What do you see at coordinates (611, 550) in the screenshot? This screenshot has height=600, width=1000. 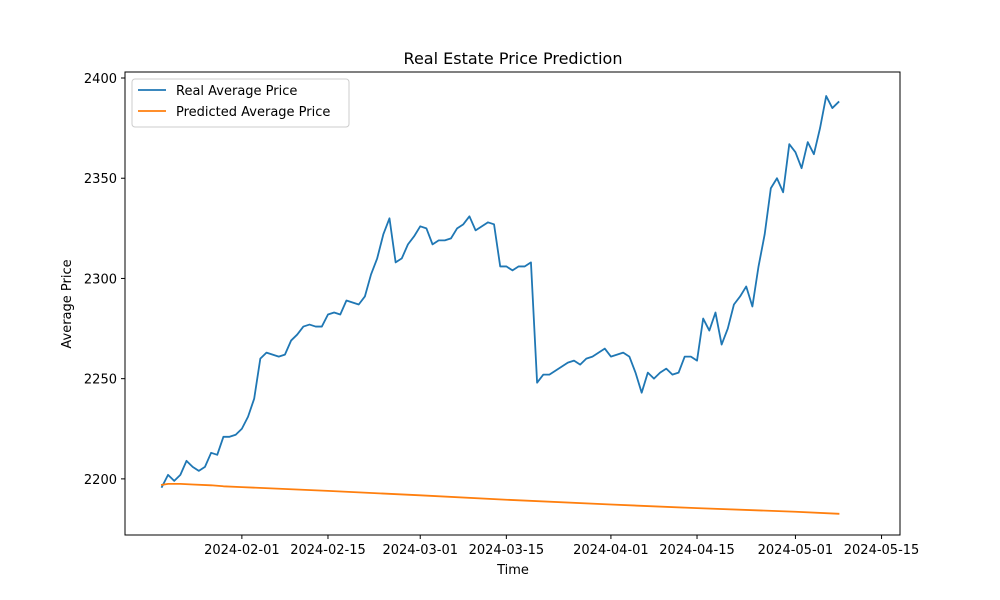 I see `x-tick-label: 2024-04-01` at bounding box center [611, 550].